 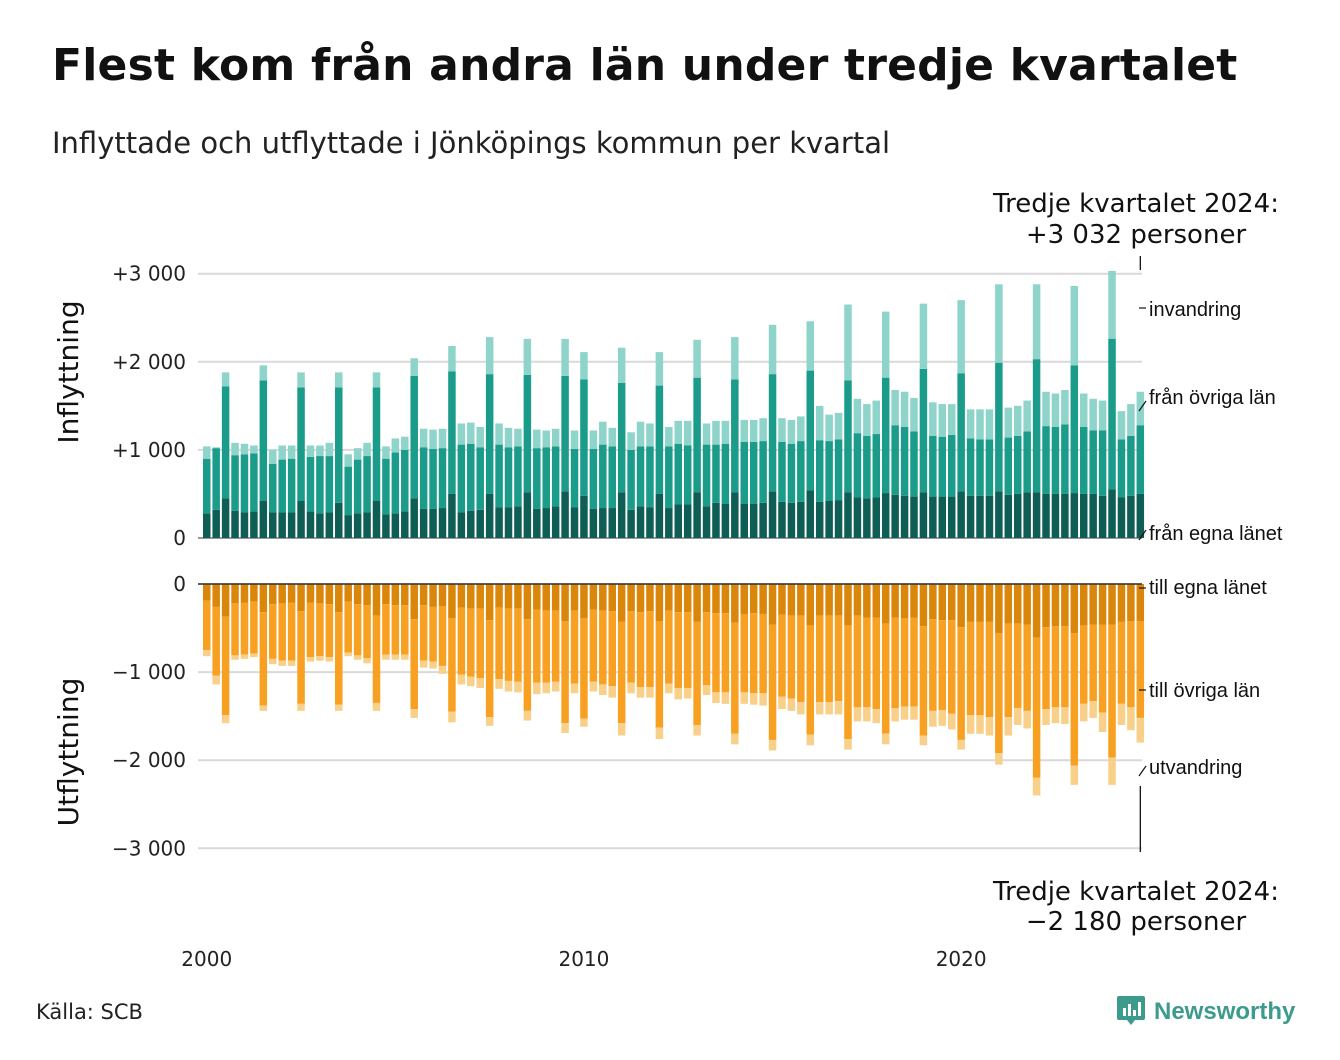 What do you see at coordinates (149, 450) in the screenshot?
I see `y-tick-label: +1 000` at bounding box center [149, 450].